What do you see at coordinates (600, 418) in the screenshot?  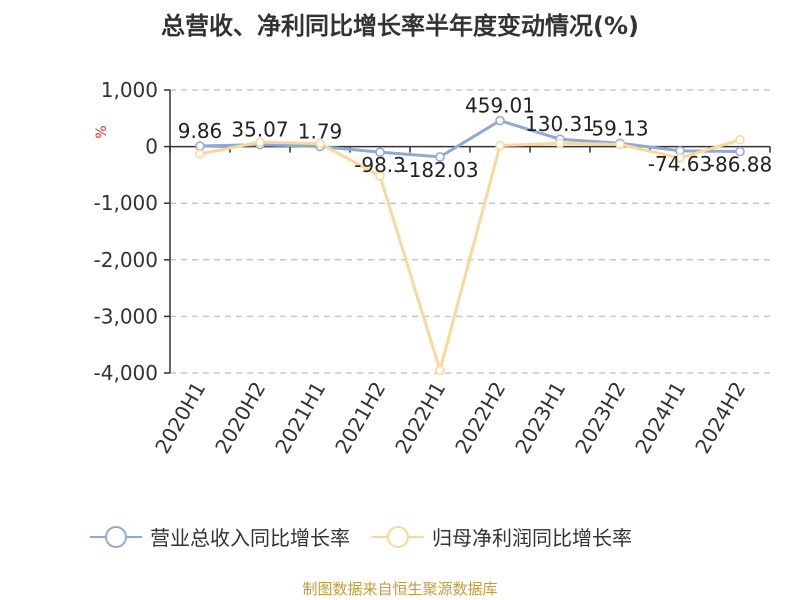 I see `x-tick-label: 2023H2` at bounding box center [600, 418].